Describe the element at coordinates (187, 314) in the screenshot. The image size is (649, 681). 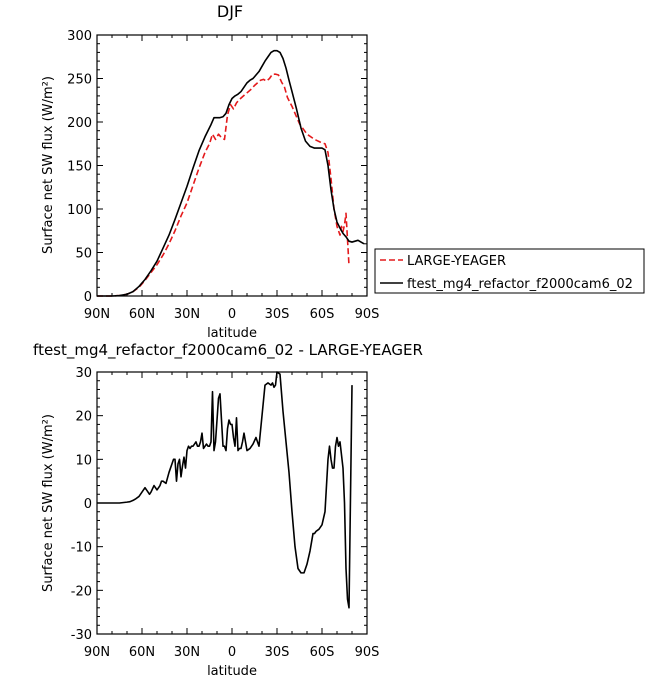
I see `top-x-tick-label: 30N` at that location.